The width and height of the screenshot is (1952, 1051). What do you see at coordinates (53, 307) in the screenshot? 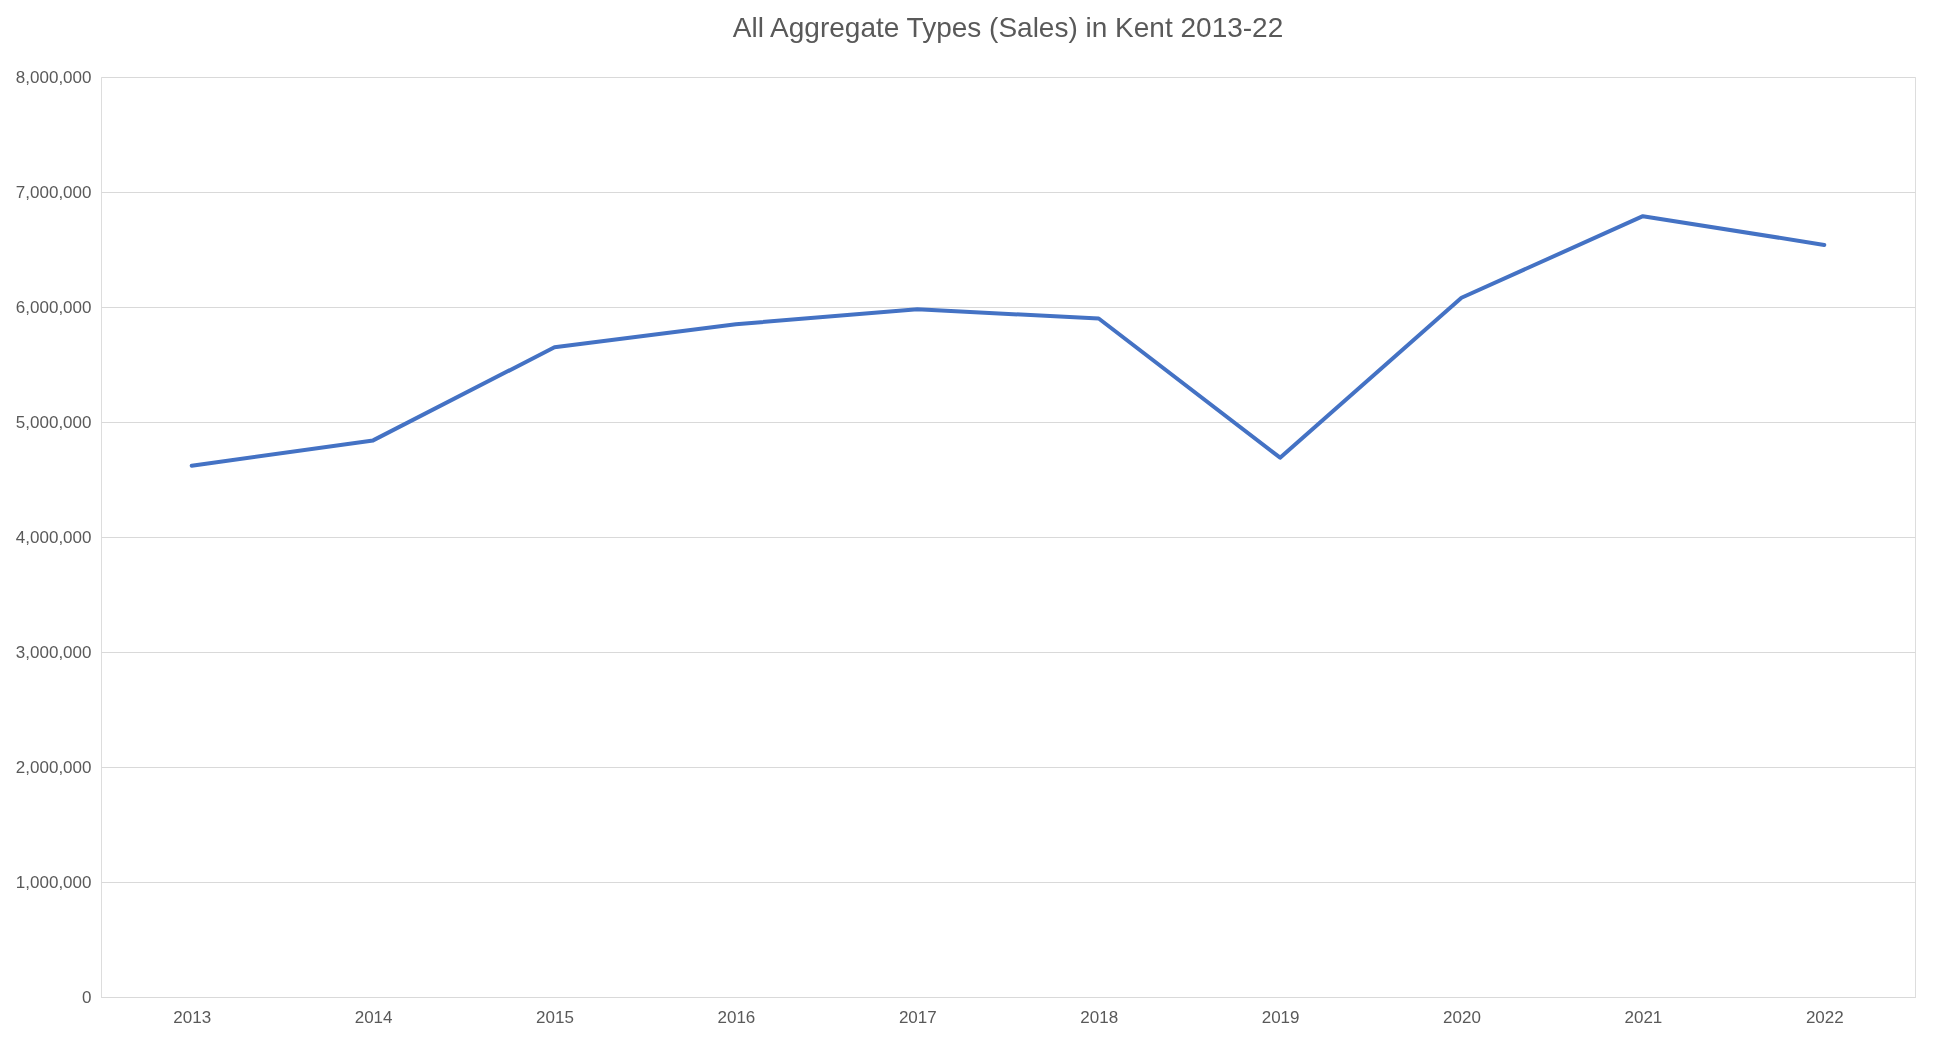
I see `y-tick-label: 6,000,000` at bounding box center [53, 307].